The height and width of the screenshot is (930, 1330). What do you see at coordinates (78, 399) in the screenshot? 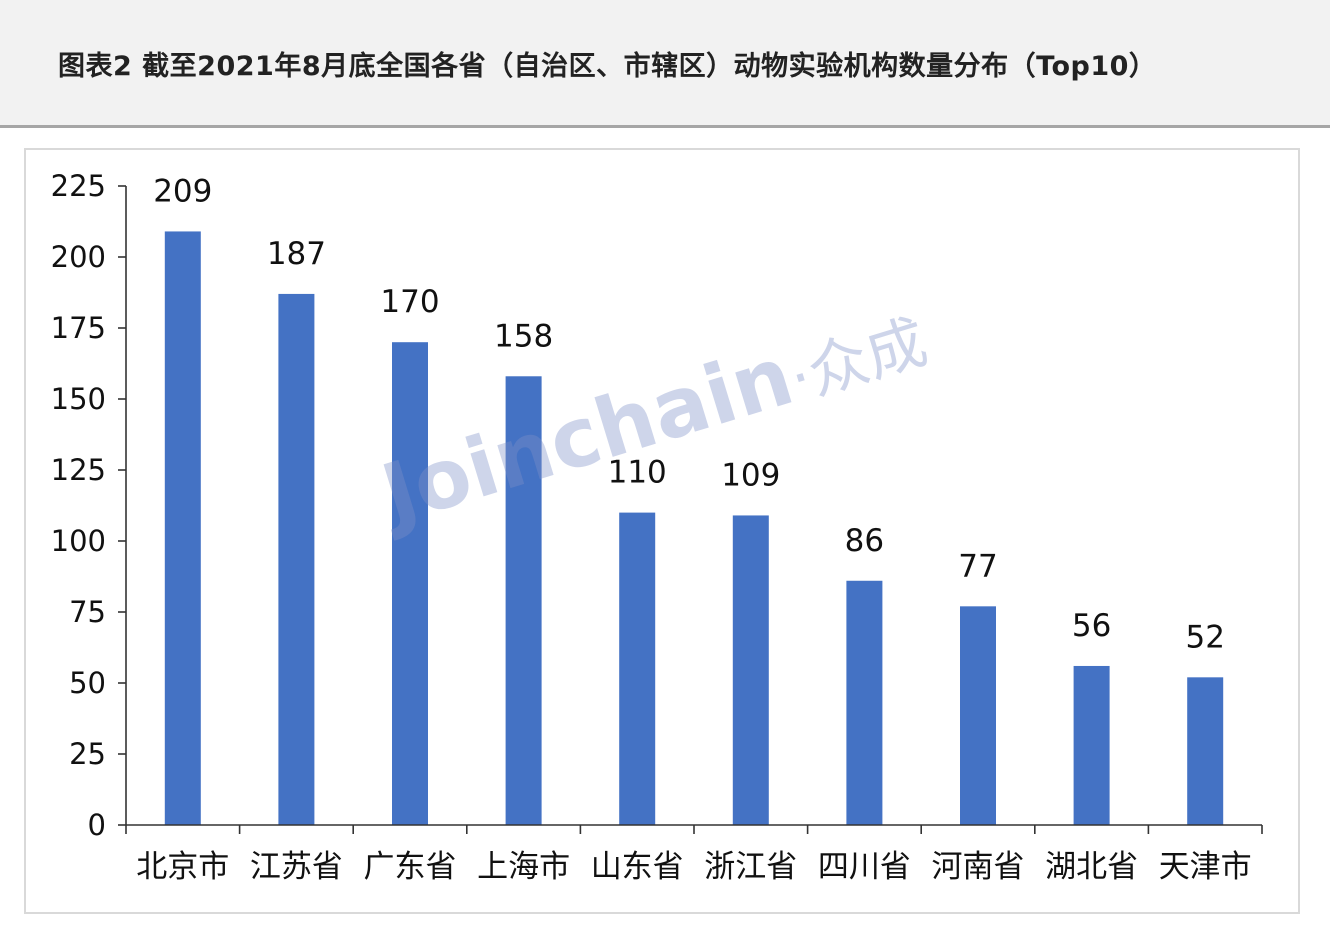
I see `y-tick-label: 150` at bounding box center [78, 399].